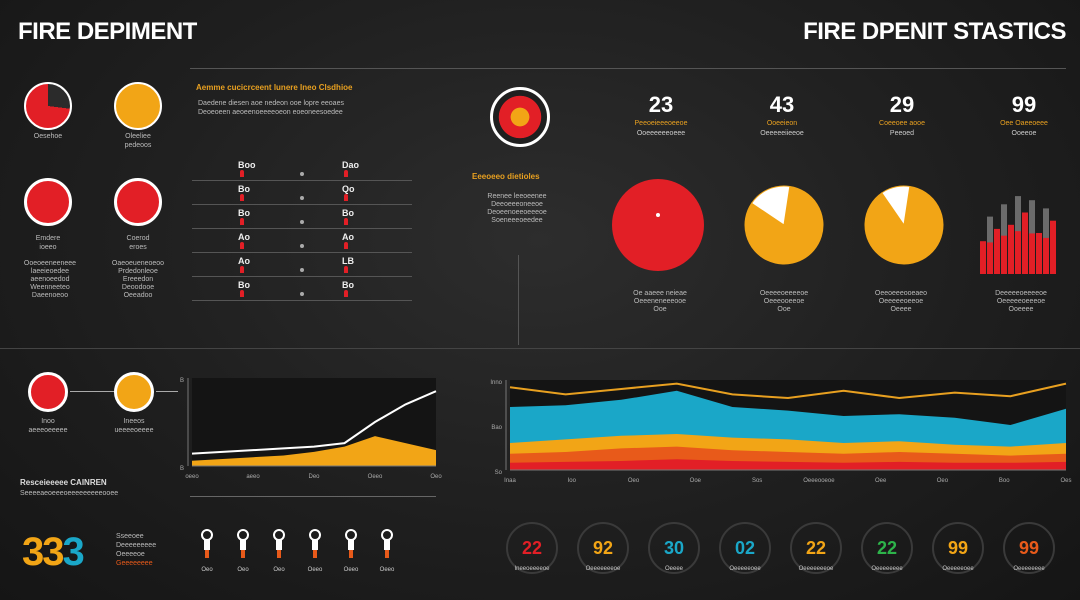  What do you see at coordinates (661, 123) in the screenshot?
I see `stat-line1: Peeoeieeeoeeoe` at bounding box center [661, 123].